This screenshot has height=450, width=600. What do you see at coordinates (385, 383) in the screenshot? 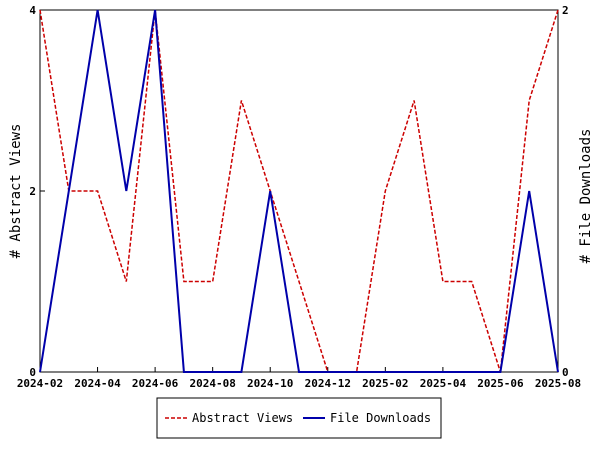
I see `x-tick-label: 2025-02` at bounding box center [385, 383].